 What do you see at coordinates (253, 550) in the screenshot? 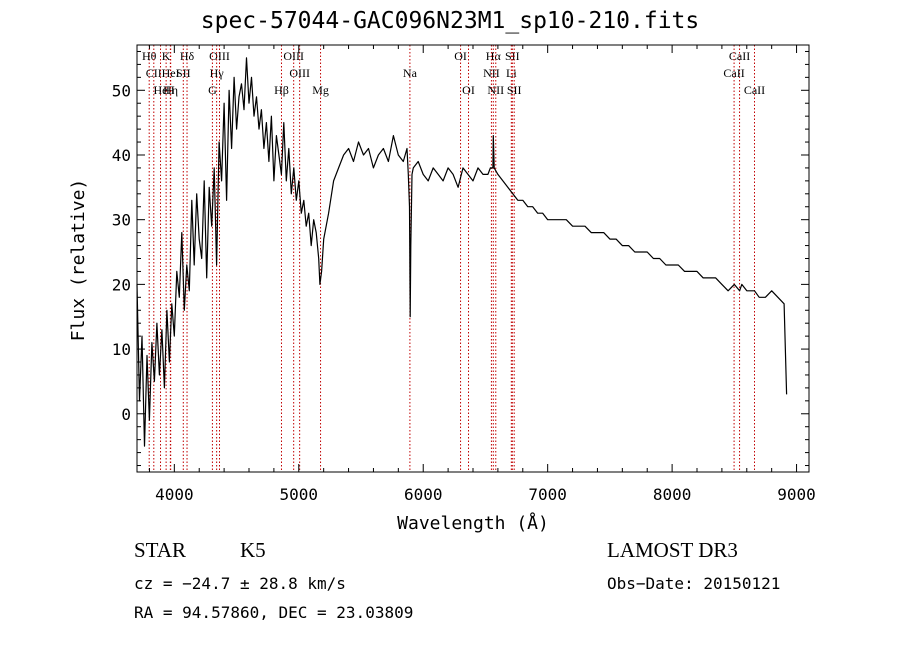
I see `object-subclass: K5` at bounding box center [253, 550].